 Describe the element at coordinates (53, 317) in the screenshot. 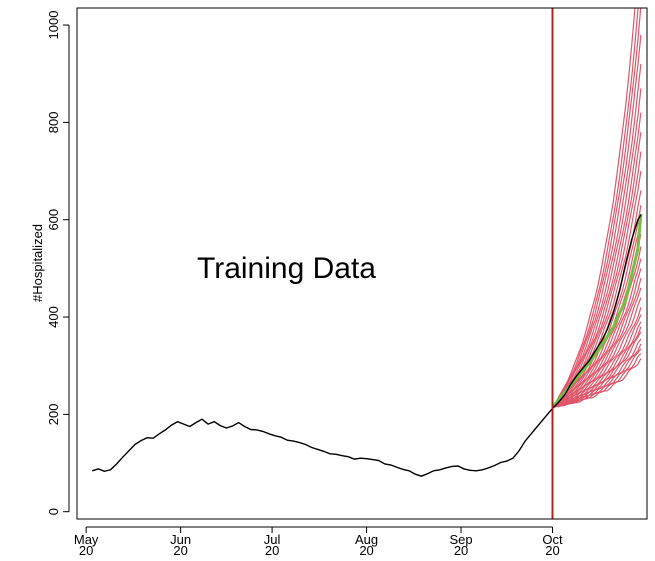

I see `y-tick-label: 400` at that location.